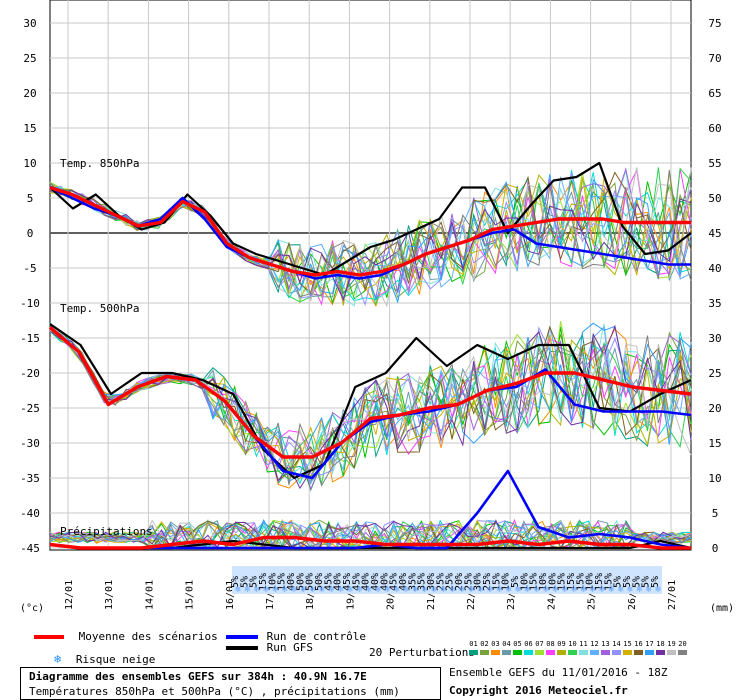 Image resolution: width=740 pixels, height=700 pixels. I want to click on label-precipitations: Précipitations, so click(106, 531).